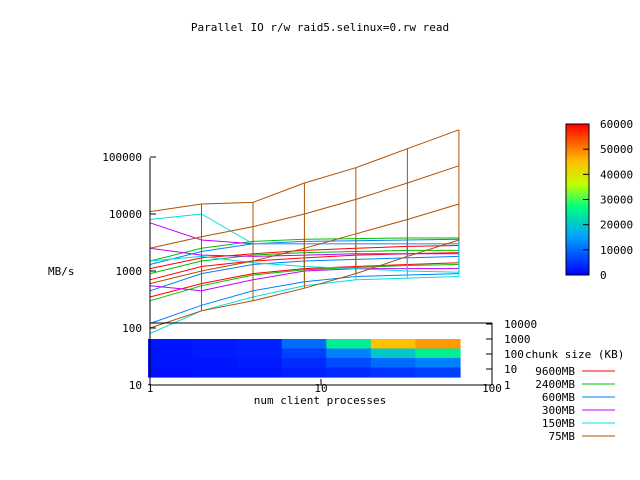 The image size is (640, 480). What do you see at coordinates (555, 384) in the screenshot?
I see `legend-label: 2400MB` at bounding box center [555, 384].